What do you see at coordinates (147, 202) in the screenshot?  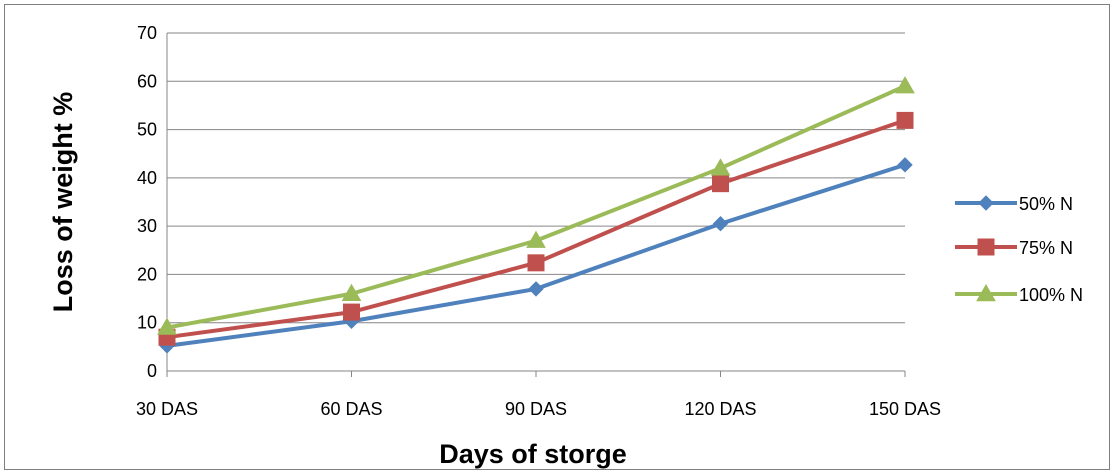 I see `y-tick-labels: 0 10 20 30 40 50 60 70` at bounding box center [147, 202].